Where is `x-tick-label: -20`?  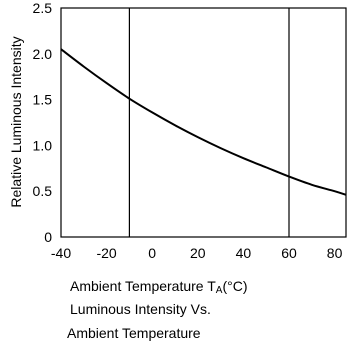 x-tick-label: -20 is located at coordinates (106, 253).